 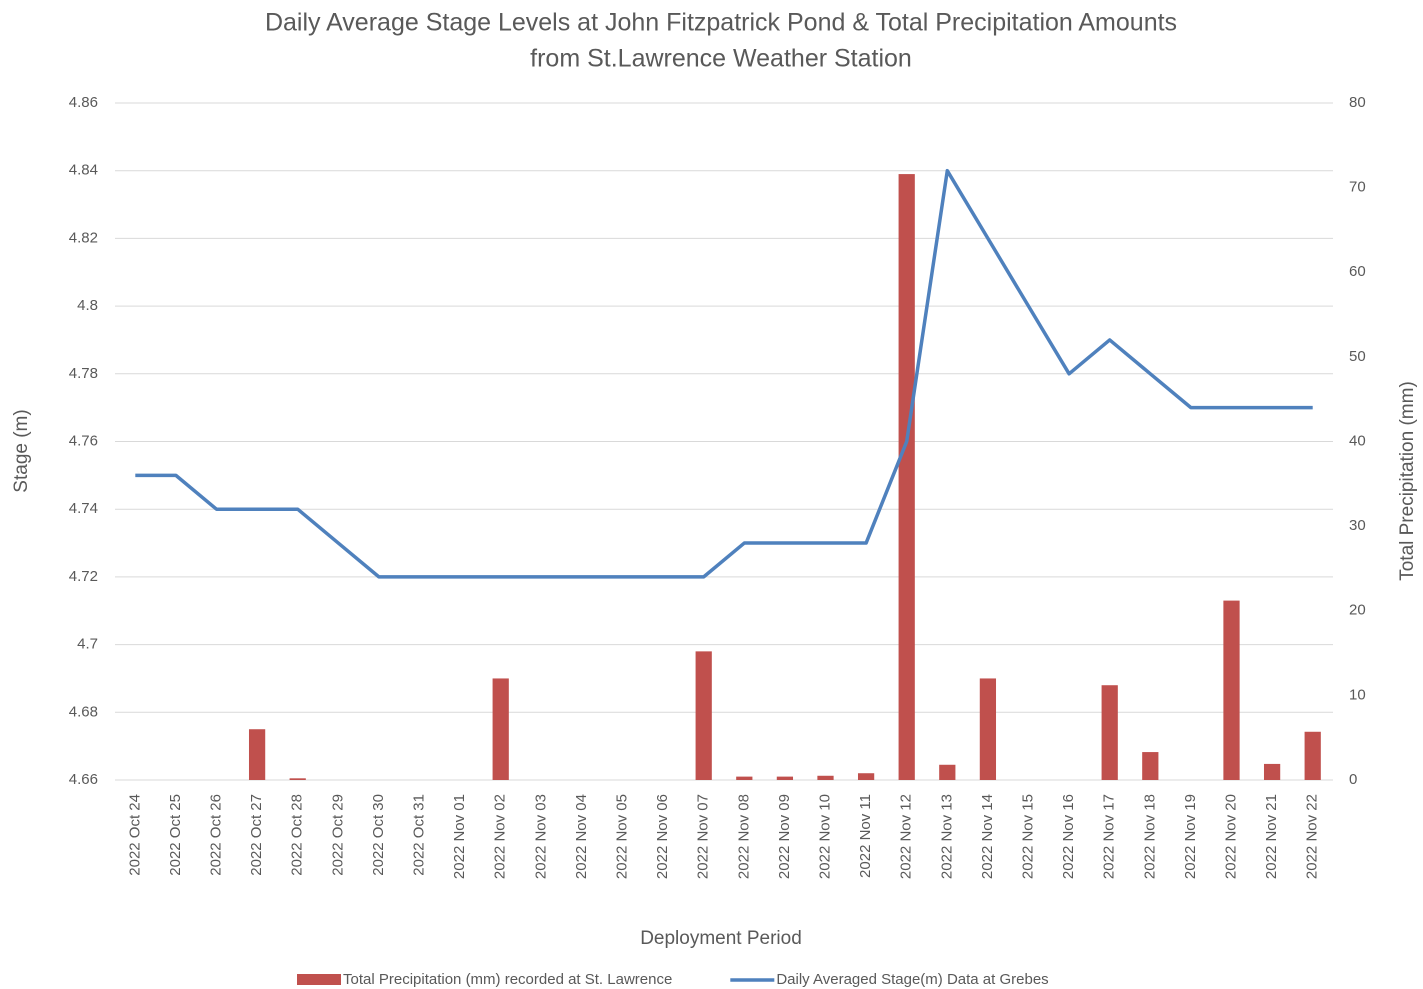 I want to click on x-tick-label: 2022 Oct 24, so click(x=134, y=835).